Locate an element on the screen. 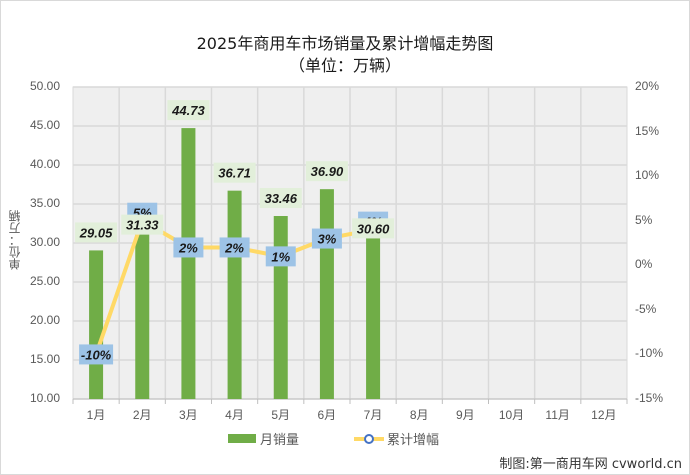  x-axis-tick: 12月 is located at coordinates (604, 415).